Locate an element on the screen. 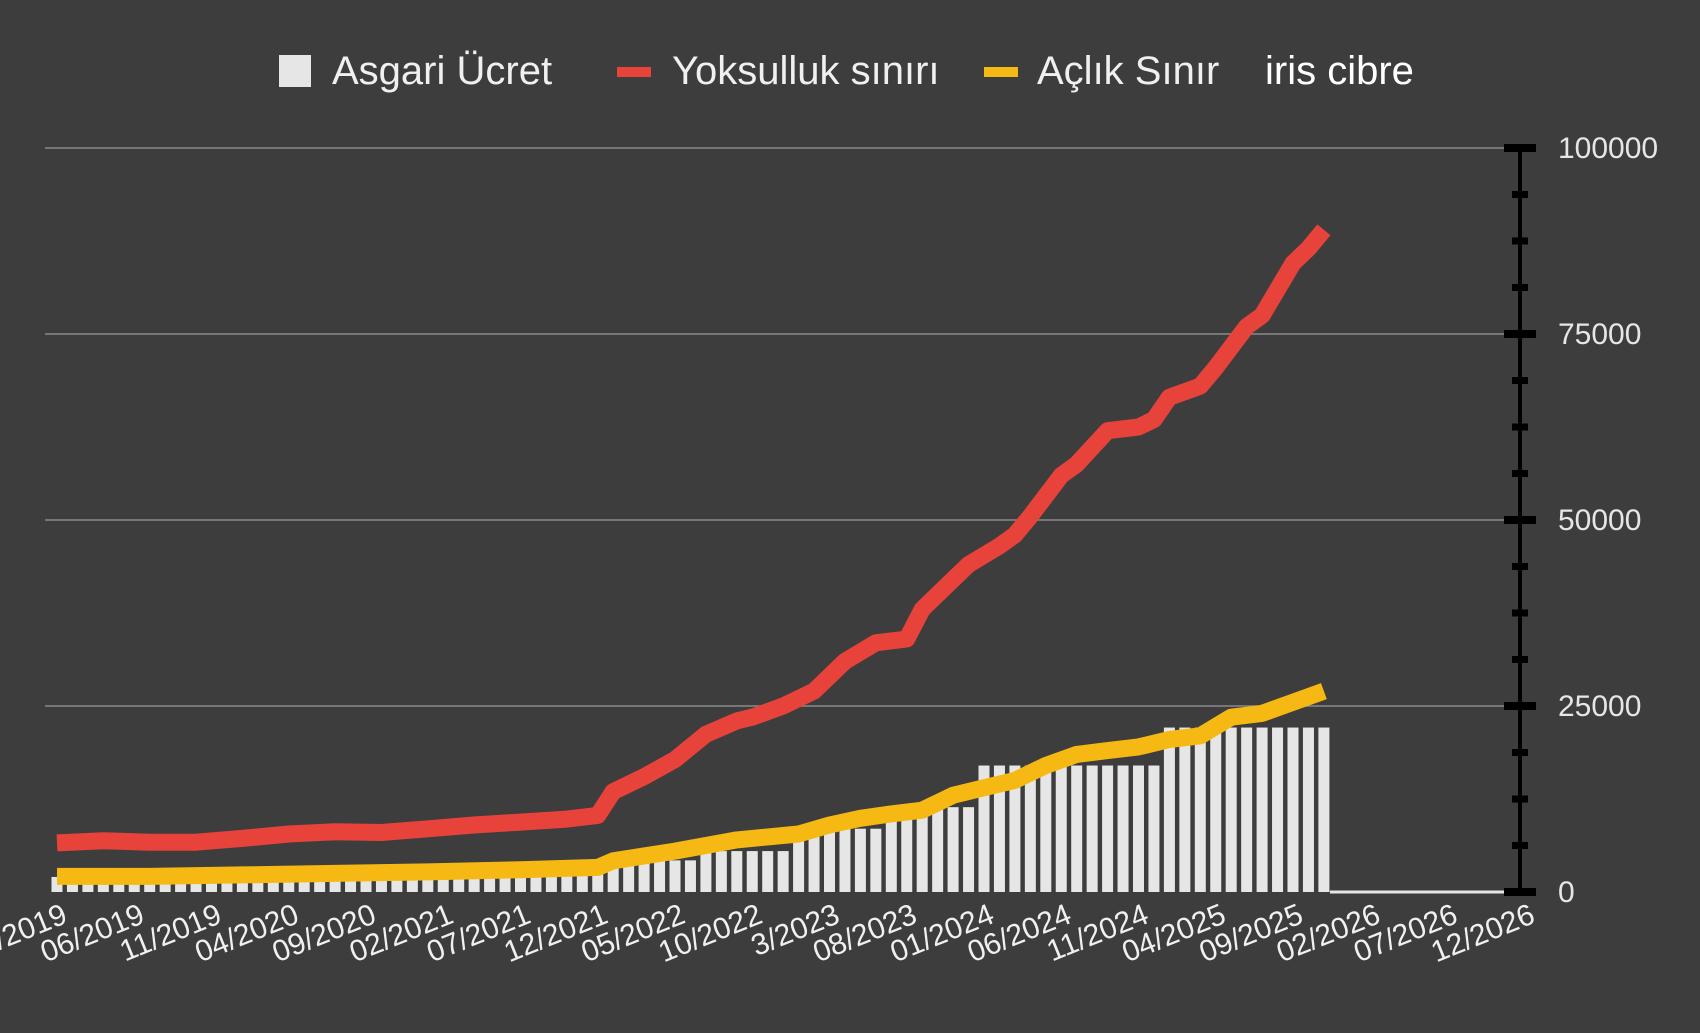 This screenshot has width=1700, height=1033. legend-label-yoksulluk: Yoksulluk sınırı is located at coordinates (806, 71).